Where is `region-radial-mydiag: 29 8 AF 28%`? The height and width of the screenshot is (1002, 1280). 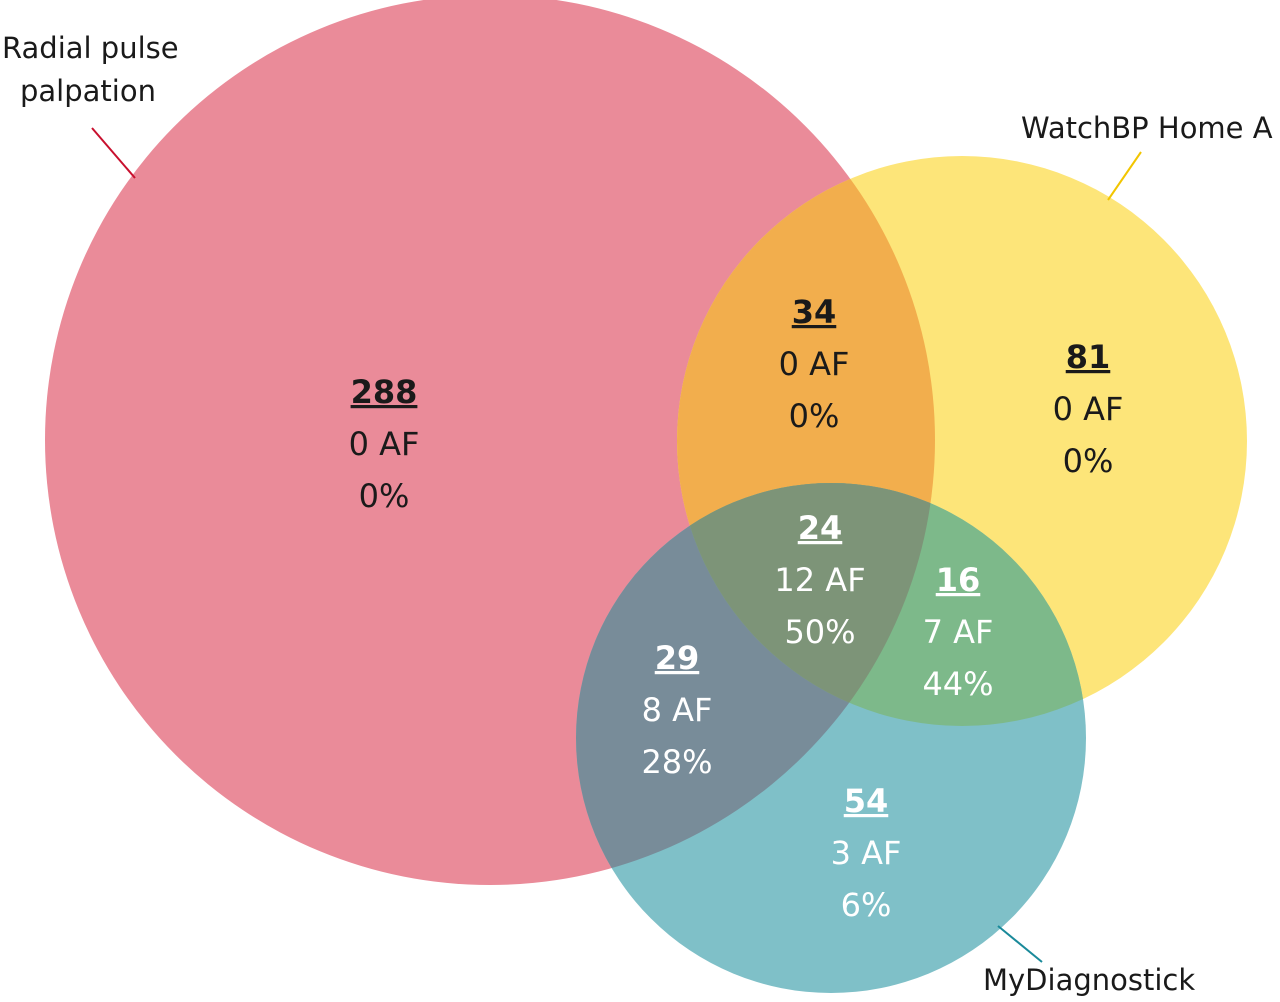 region-radial-mydiag: 29 8 AF 28% is located at coordinates (676, 710).